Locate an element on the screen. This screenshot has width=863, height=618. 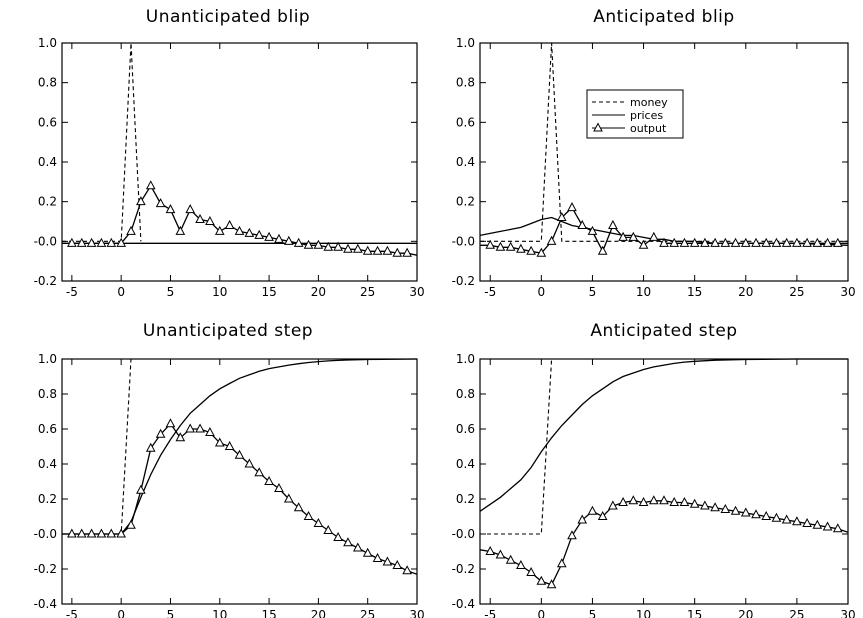
legend-label-money: money is located at coordinates (649, 102).